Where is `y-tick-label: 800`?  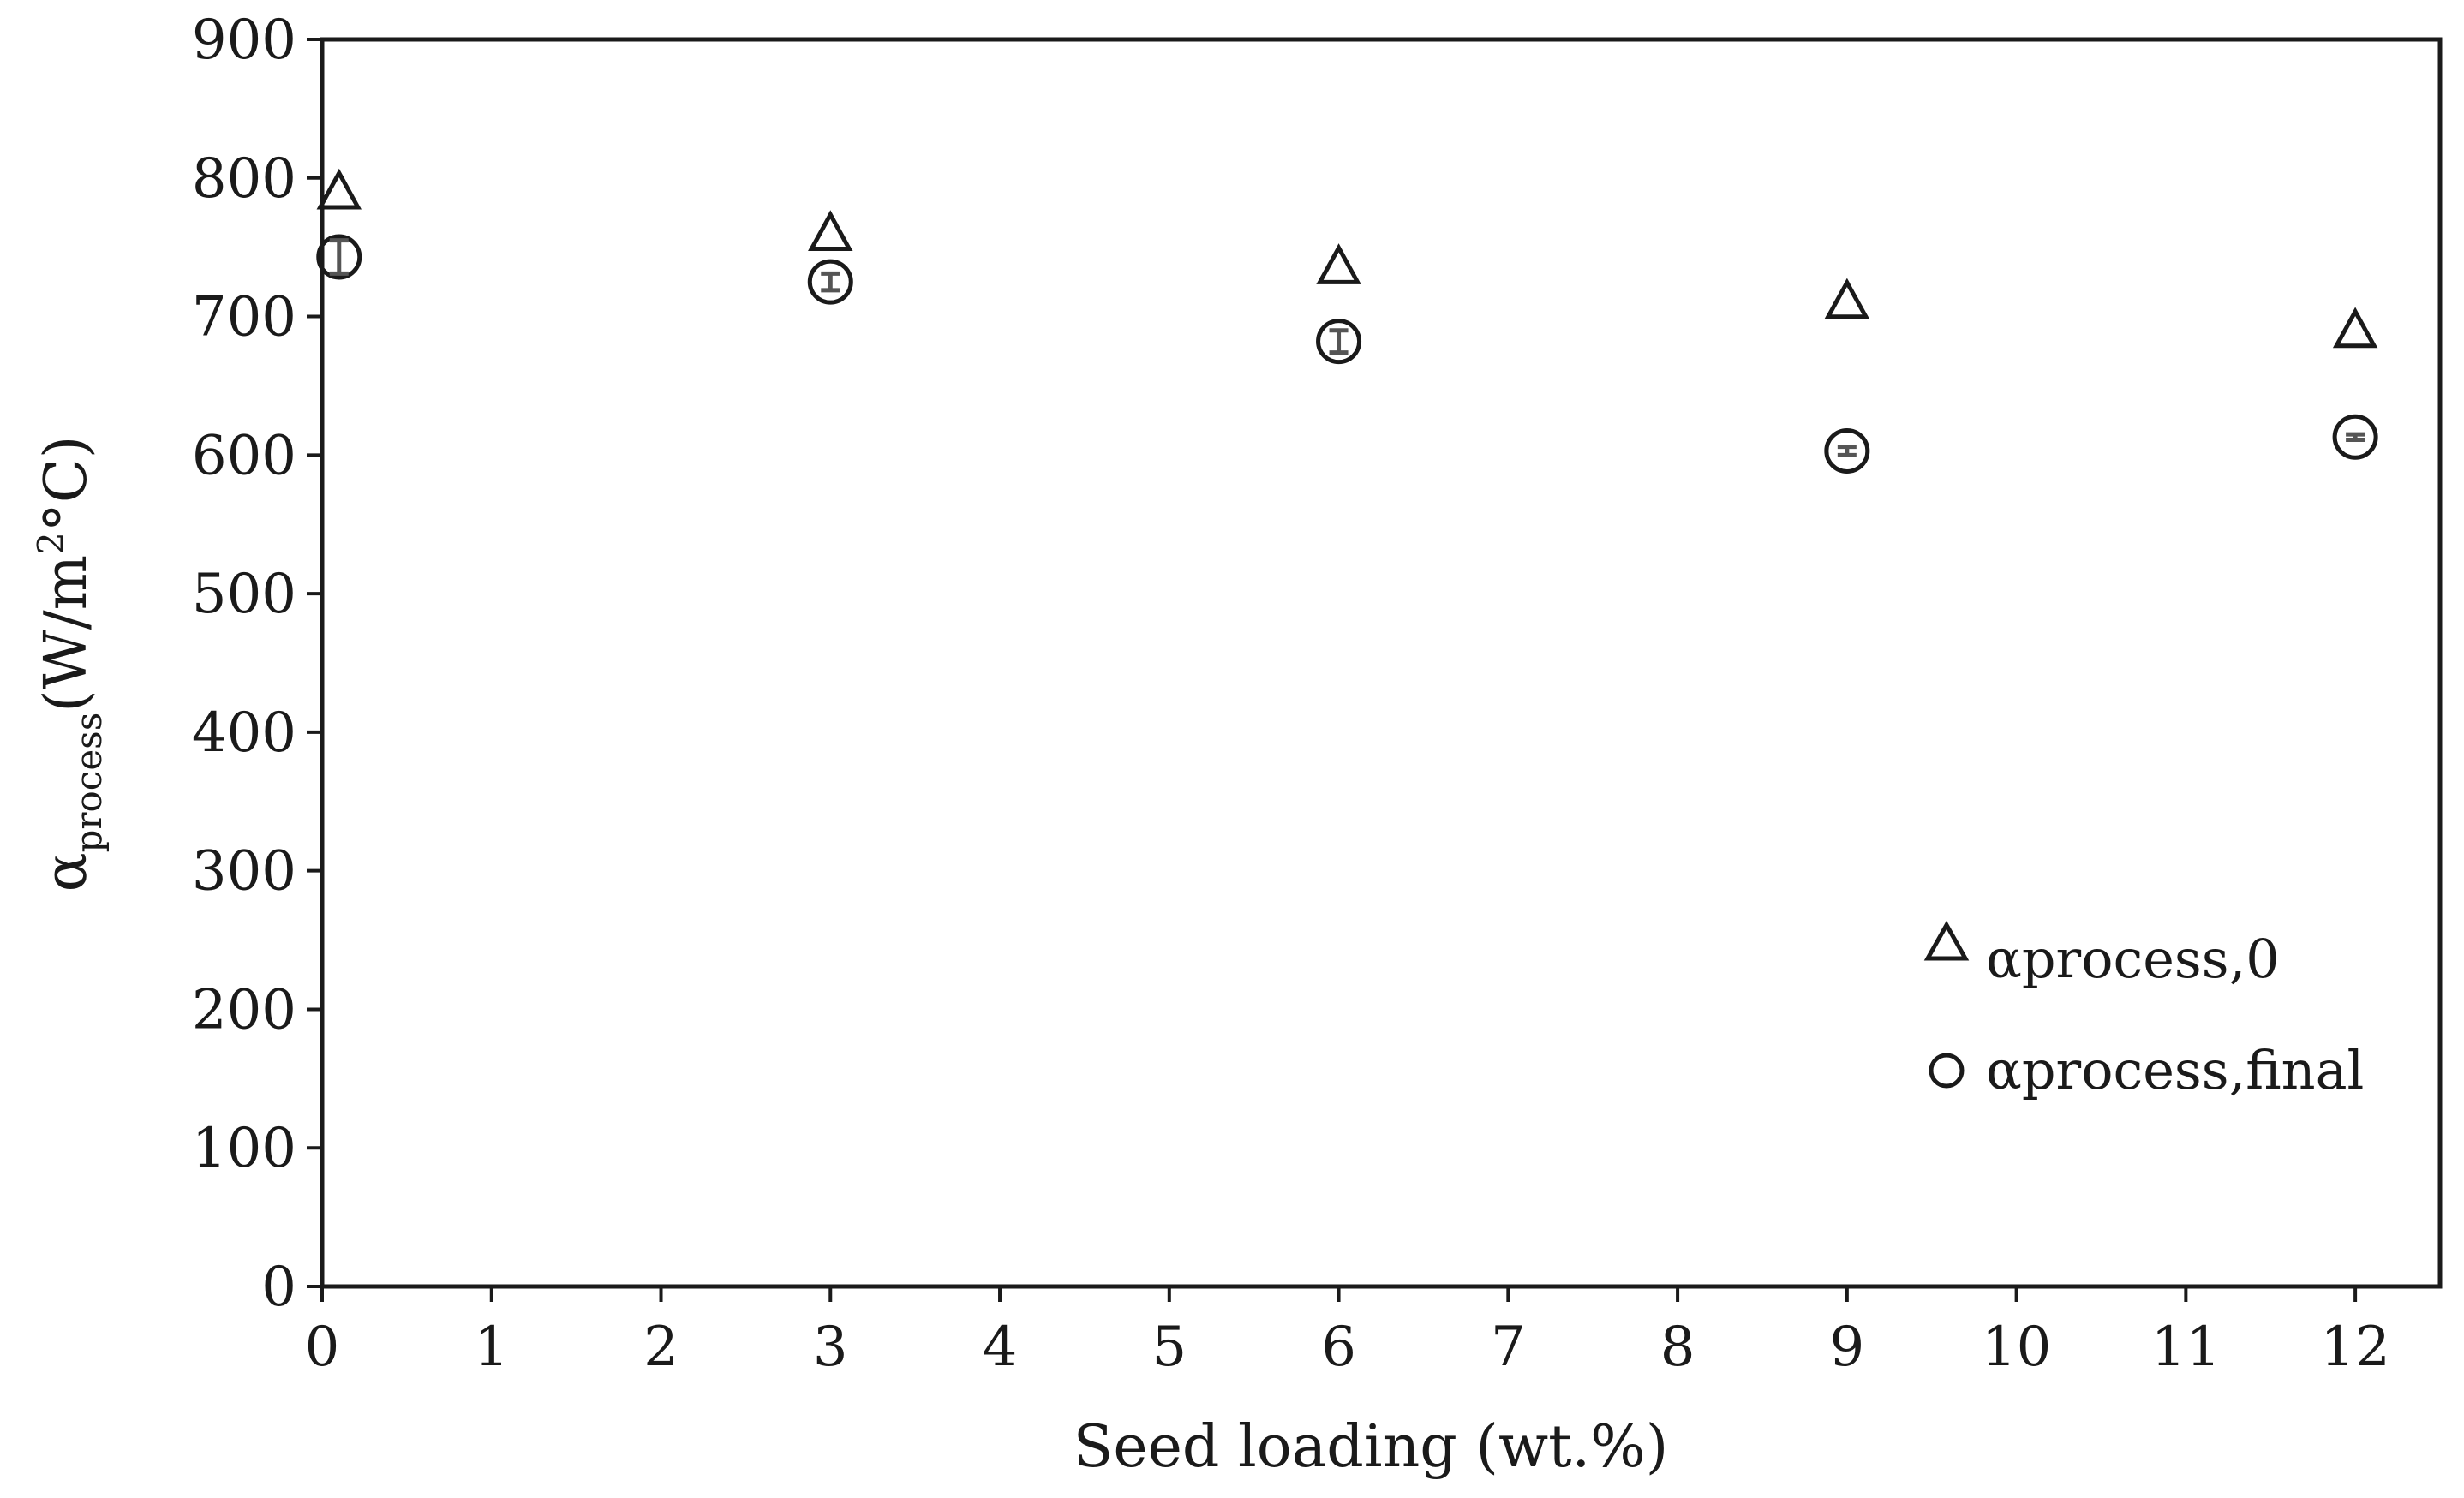
y-tick-label: 800 is located at coordinates (244, 179).